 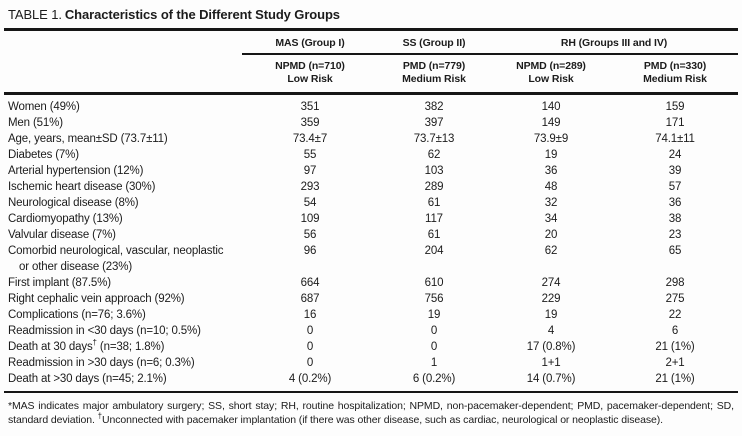 I want to click on table-row: Cardiomyopathy (13%) 109 117 34 38, so click(x=371, y=219).